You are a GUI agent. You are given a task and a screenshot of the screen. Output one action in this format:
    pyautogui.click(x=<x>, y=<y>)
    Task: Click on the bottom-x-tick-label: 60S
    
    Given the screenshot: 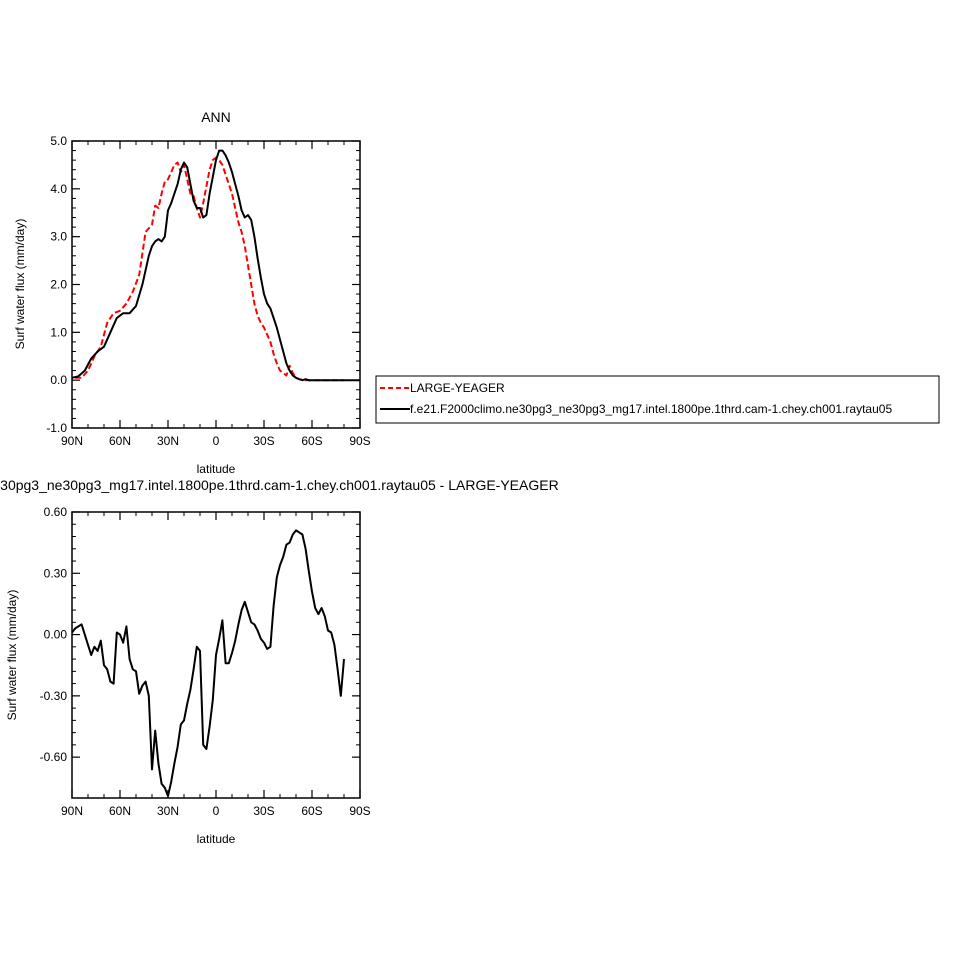 What is the action you would take?
    pyautogui.click(x=311, y=811)
    